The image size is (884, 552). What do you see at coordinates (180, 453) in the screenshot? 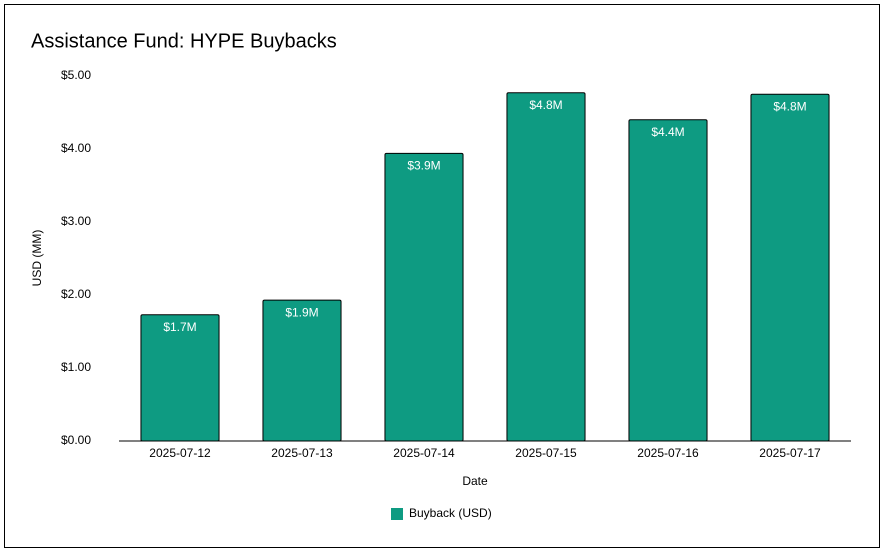
I see `x-tick-label: 2025-07-12` at bounding box center [180, 453].